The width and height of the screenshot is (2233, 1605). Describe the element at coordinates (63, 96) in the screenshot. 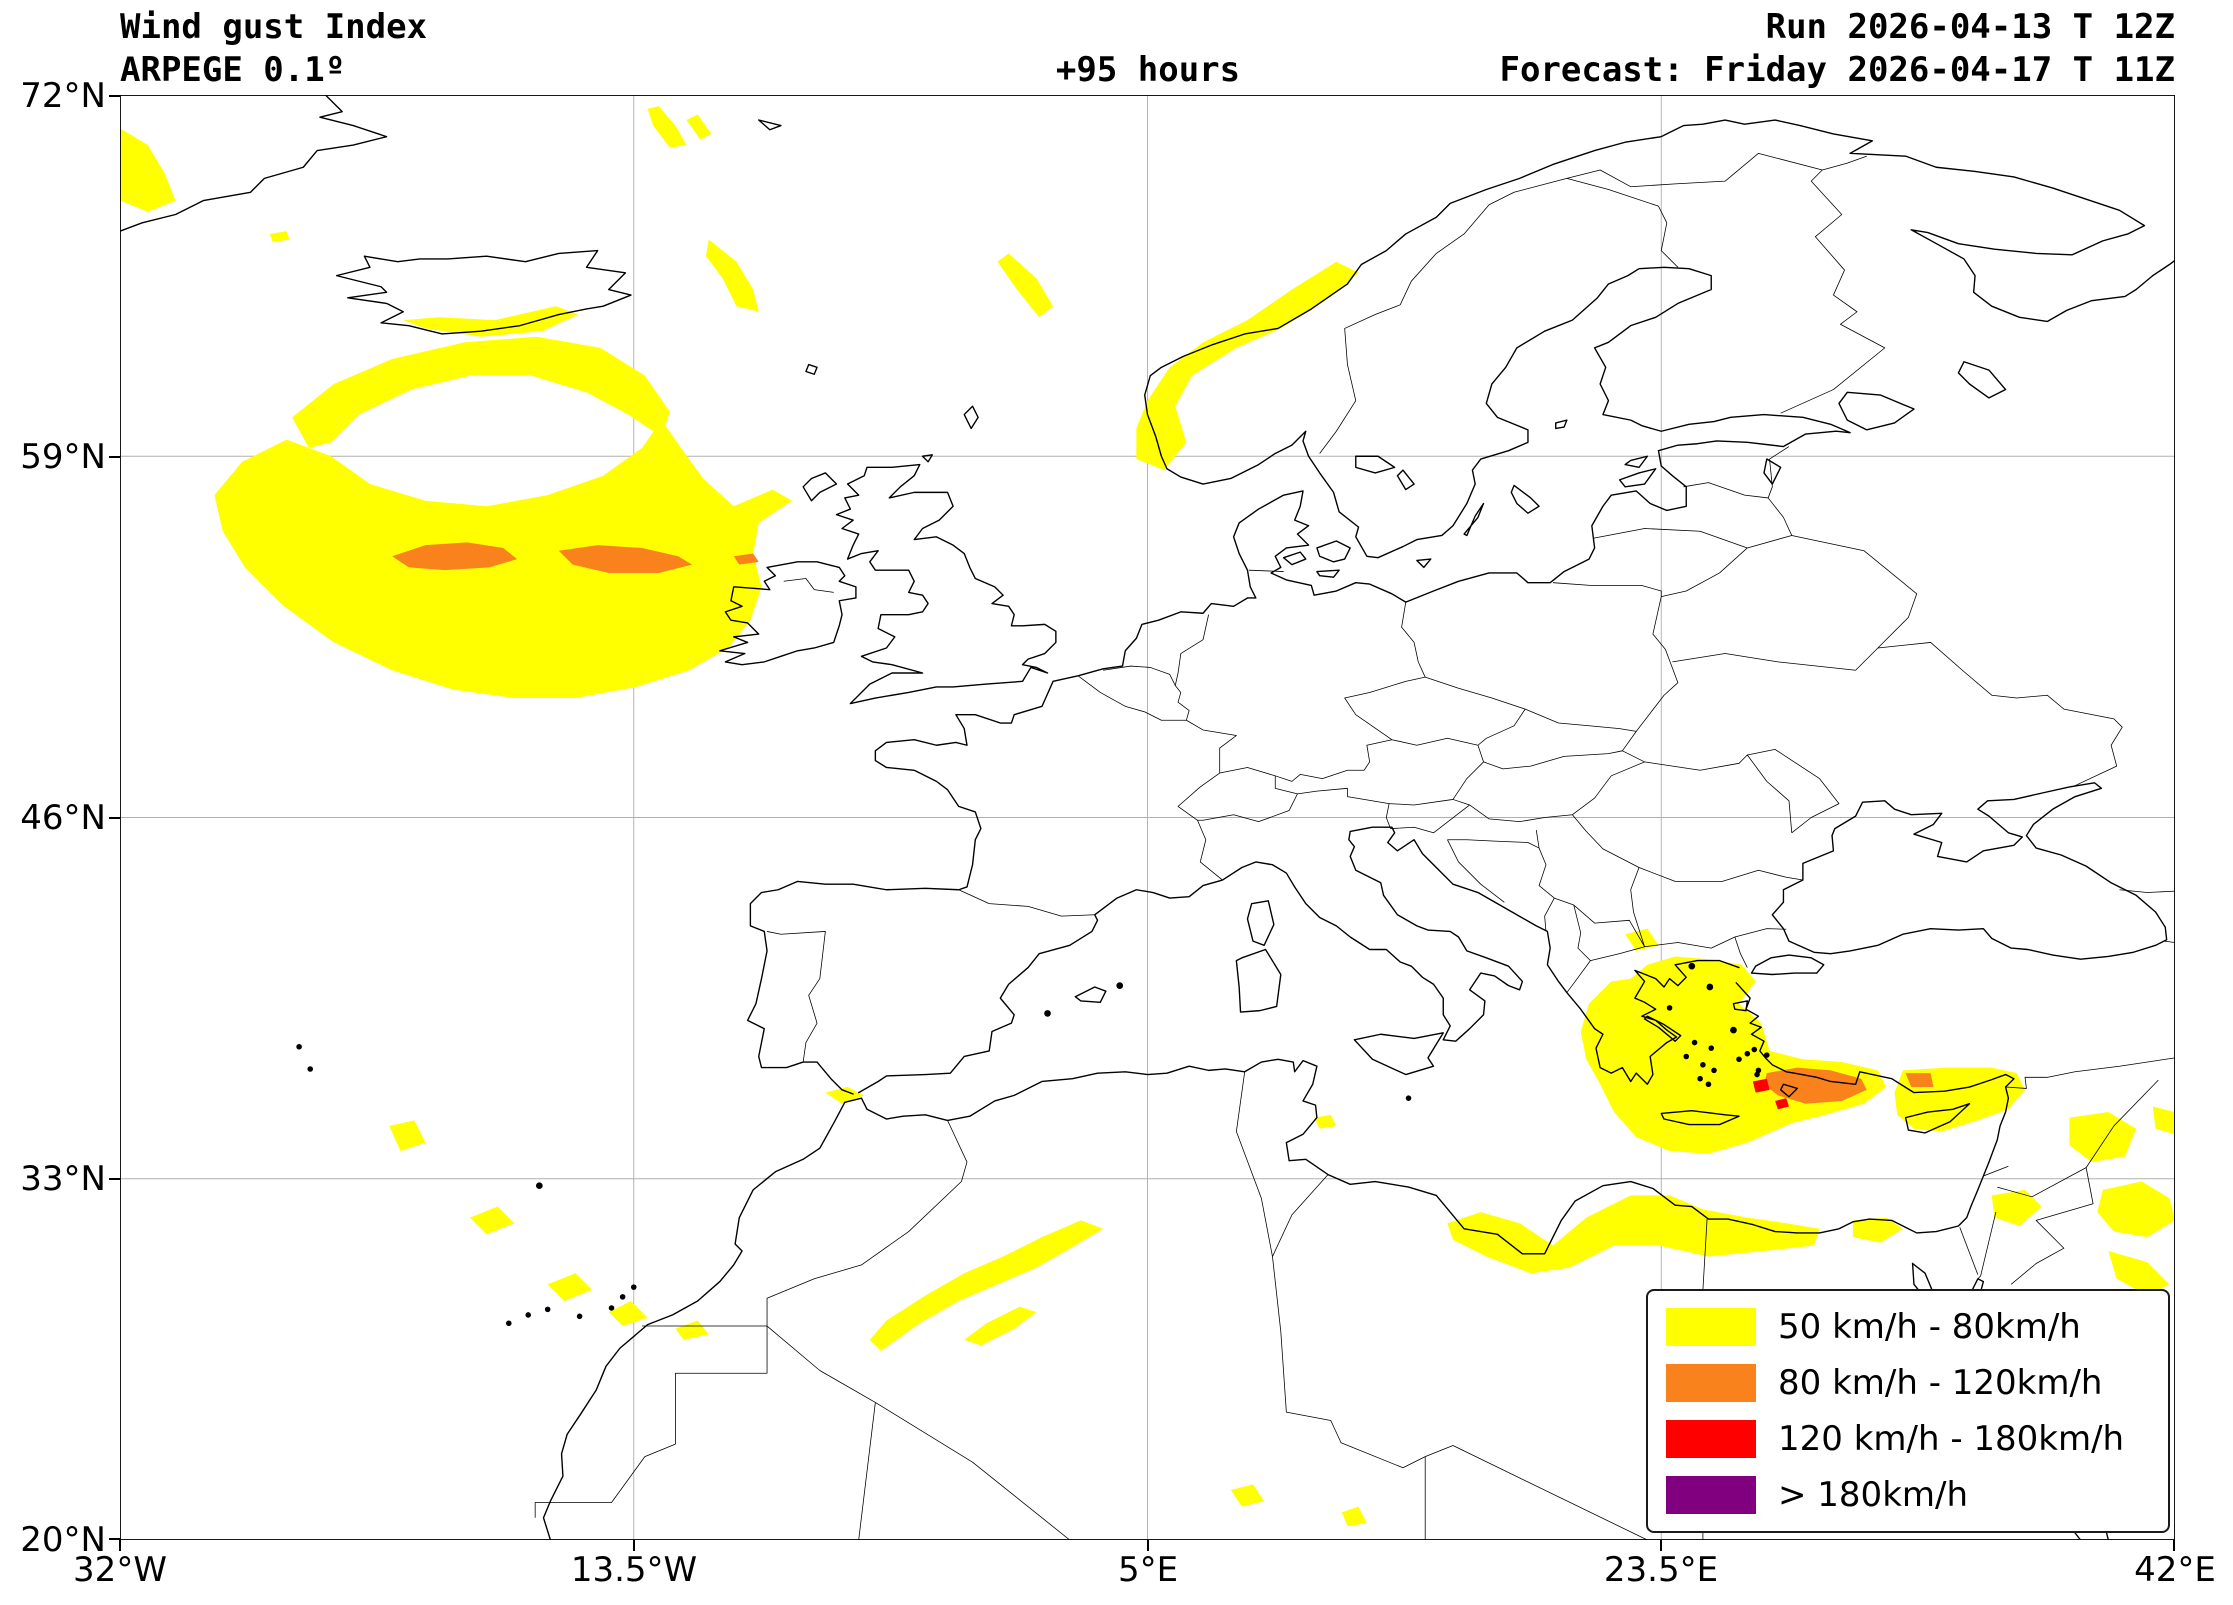

I see `lat-tick-label: 72°N` at that location.